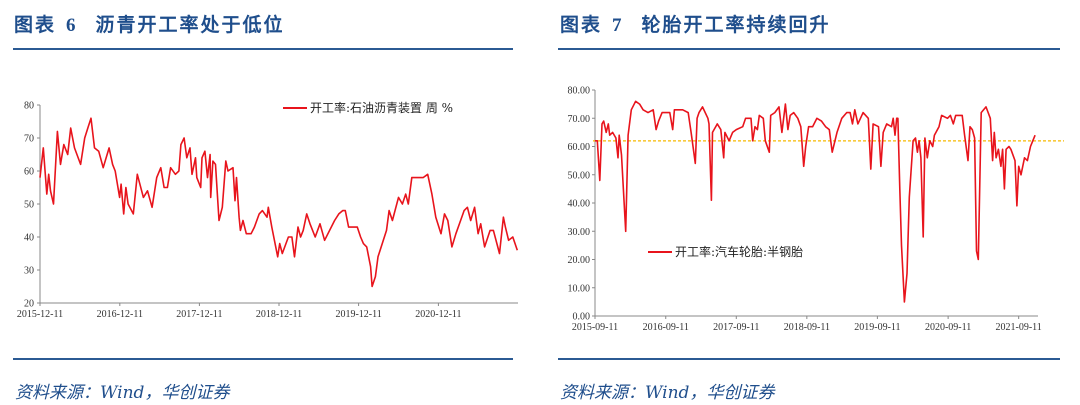 The height and width of the screenshot is (405, 1080). Describe the element at coordinates (579, 119) in the screenshot. I see `y-tick-label: 70.00` at that location.